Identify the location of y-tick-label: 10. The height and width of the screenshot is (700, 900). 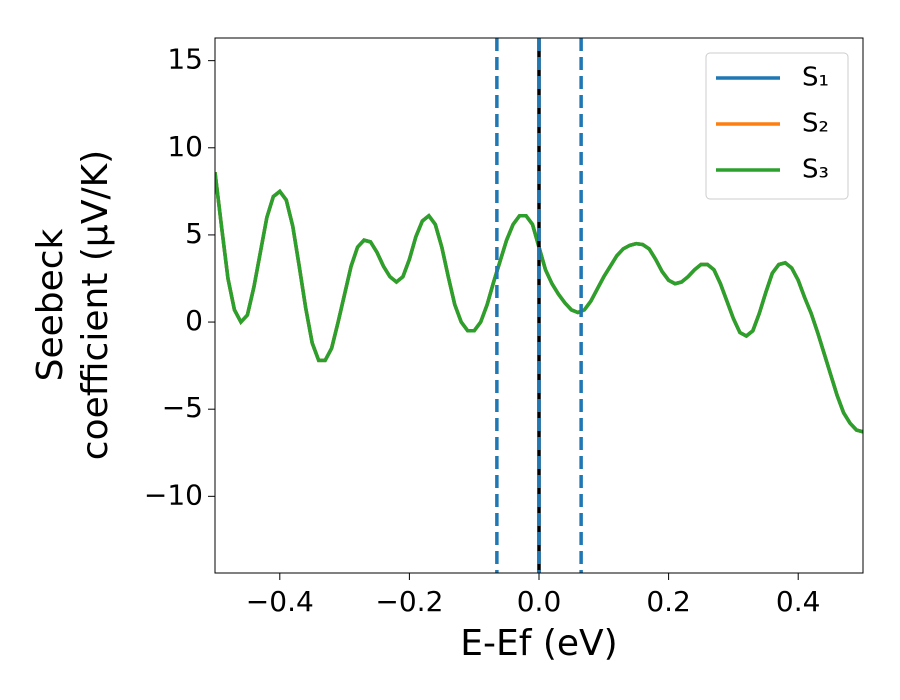
(185, 146).